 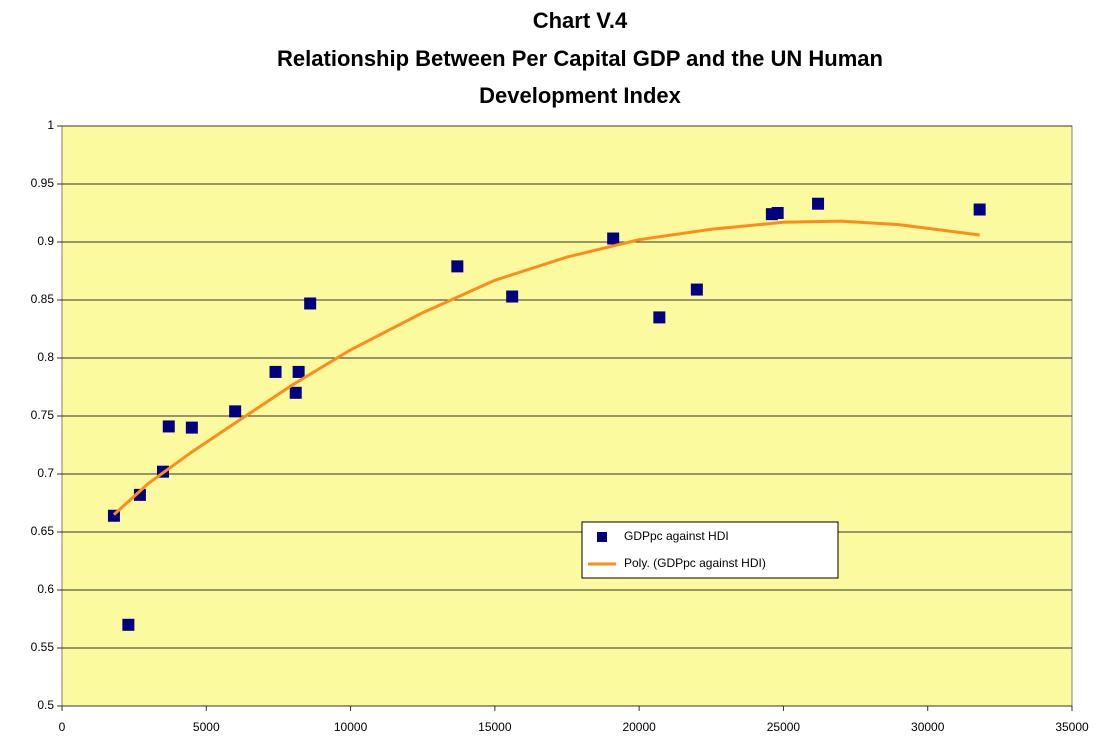 What do you see at coordinates (43, 647) in the screenshot?
I see `y-tick-label: 0.55` at bounding box center [43, 647].